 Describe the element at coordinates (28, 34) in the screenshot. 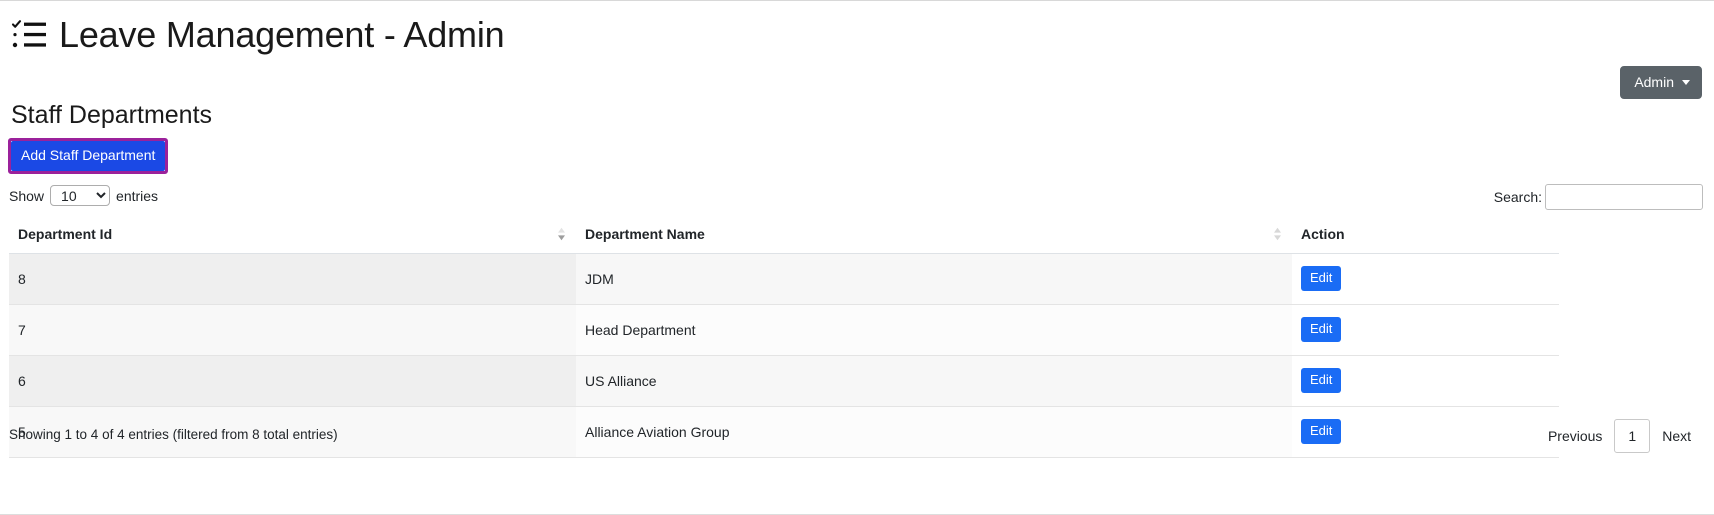

I see `list-check-icon` at that location.